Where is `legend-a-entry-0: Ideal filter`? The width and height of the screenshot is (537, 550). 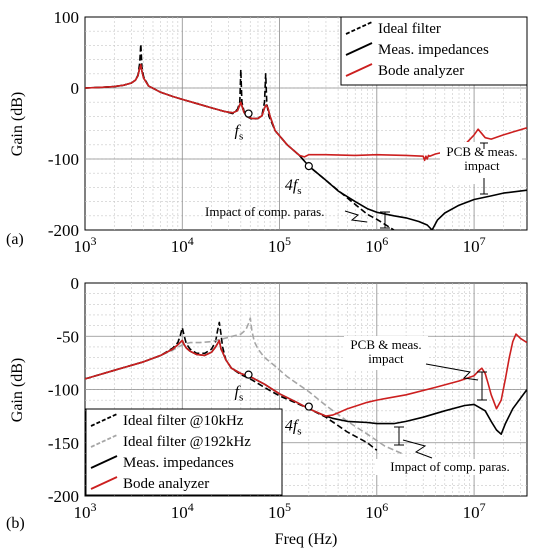 legend-a-entry-0: Ideal filter is located at coordinates (409, 29).